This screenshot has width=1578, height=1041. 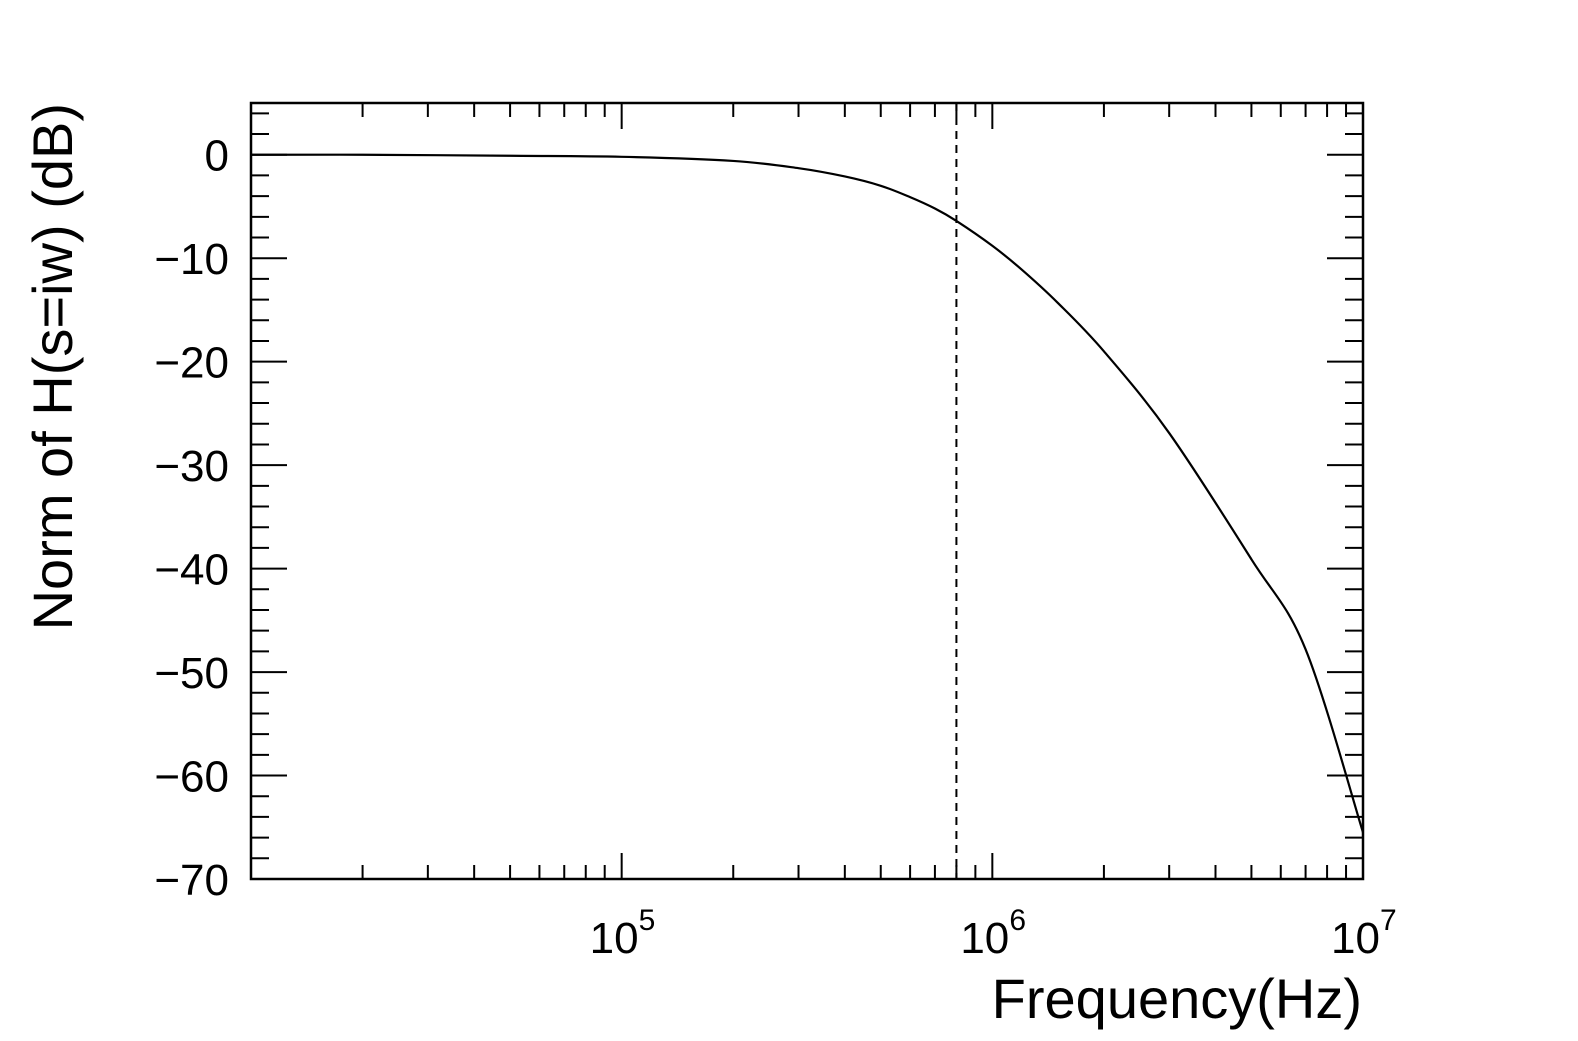 I want to click on y-tick-label: 0, so click(x=217, y=156).